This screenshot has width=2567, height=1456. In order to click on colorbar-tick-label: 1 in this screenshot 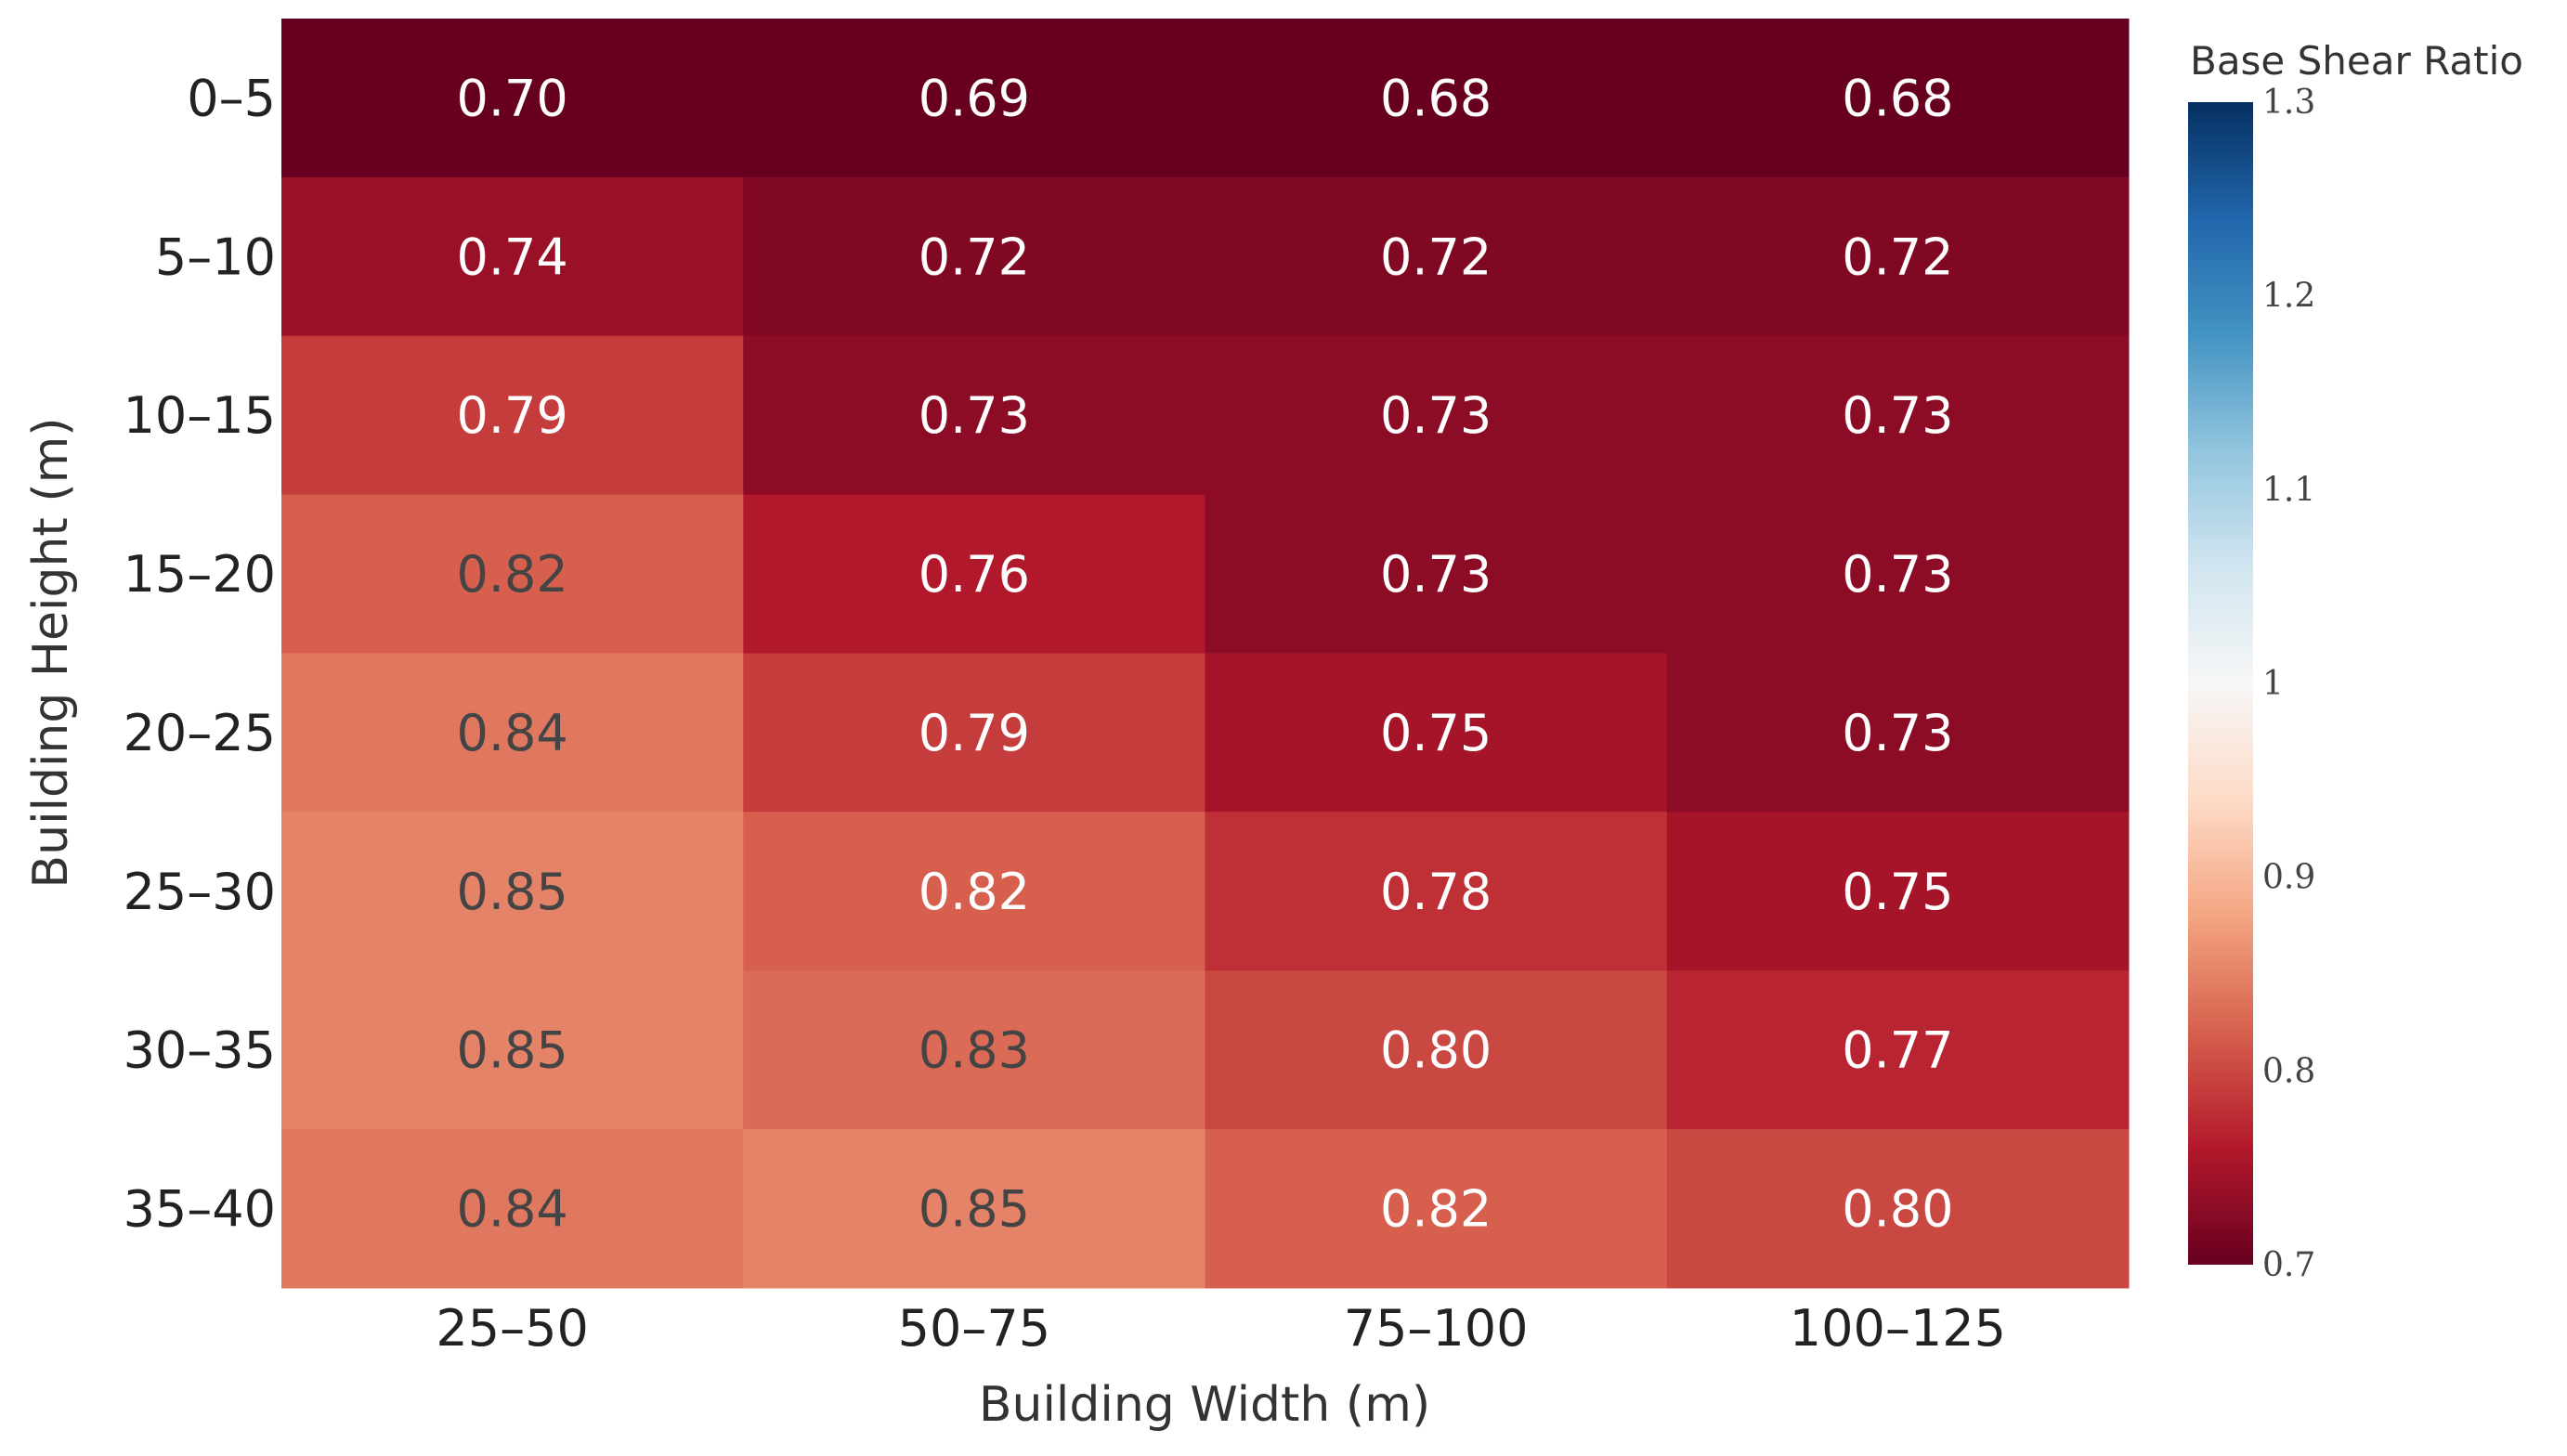, I will do `click(2273, 684)`.